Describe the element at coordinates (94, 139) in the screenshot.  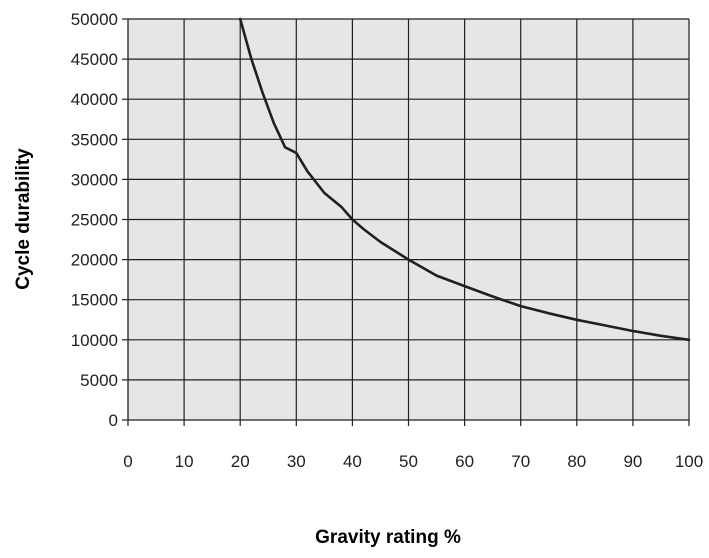
I see `y-tick-label: 35000` at that location.